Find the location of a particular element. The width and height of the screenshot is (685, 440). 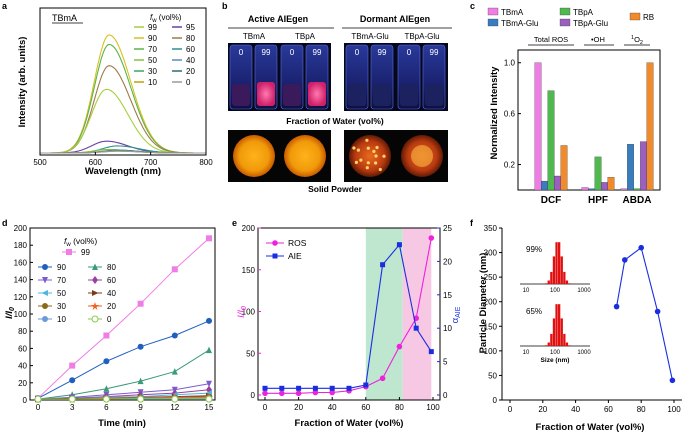

a-legend-label-50: 50 is located at coordinates (152, 60).